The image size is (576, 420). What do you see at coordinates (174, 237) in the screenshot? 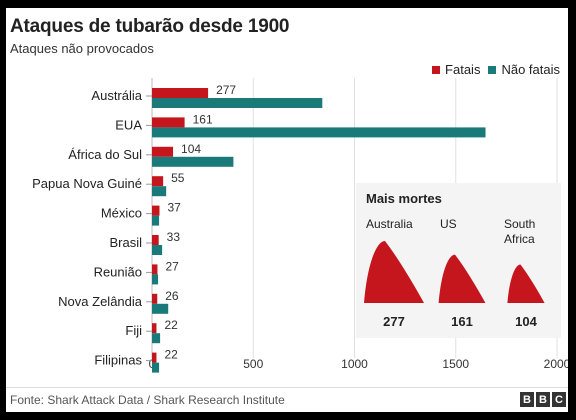
I see `data-label: 33` at bounding box center [174, 237].